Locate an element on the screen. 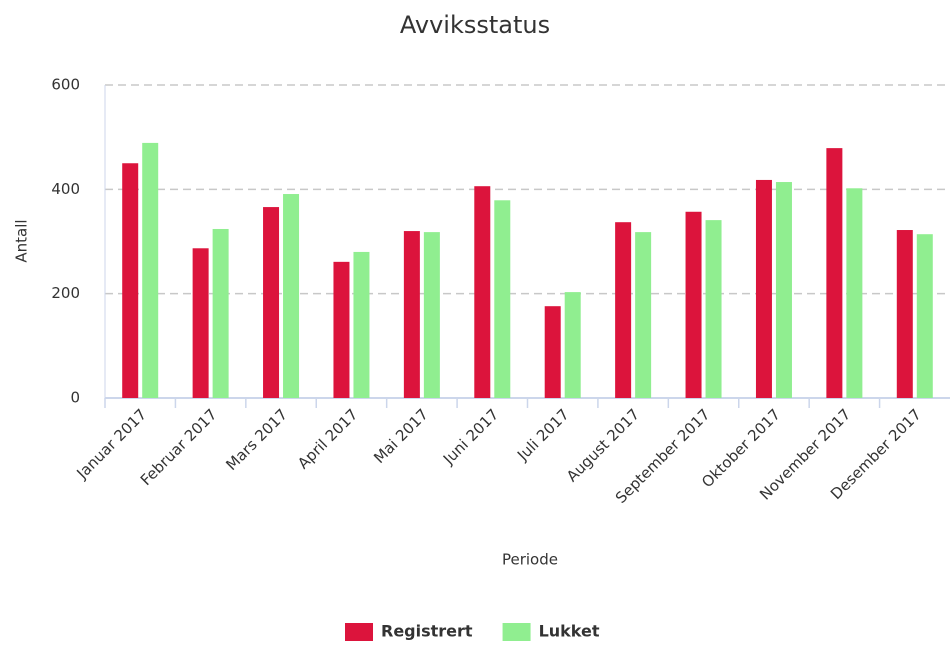  x-tick-label: Mai 2017 is located at coordinates (401, 436).